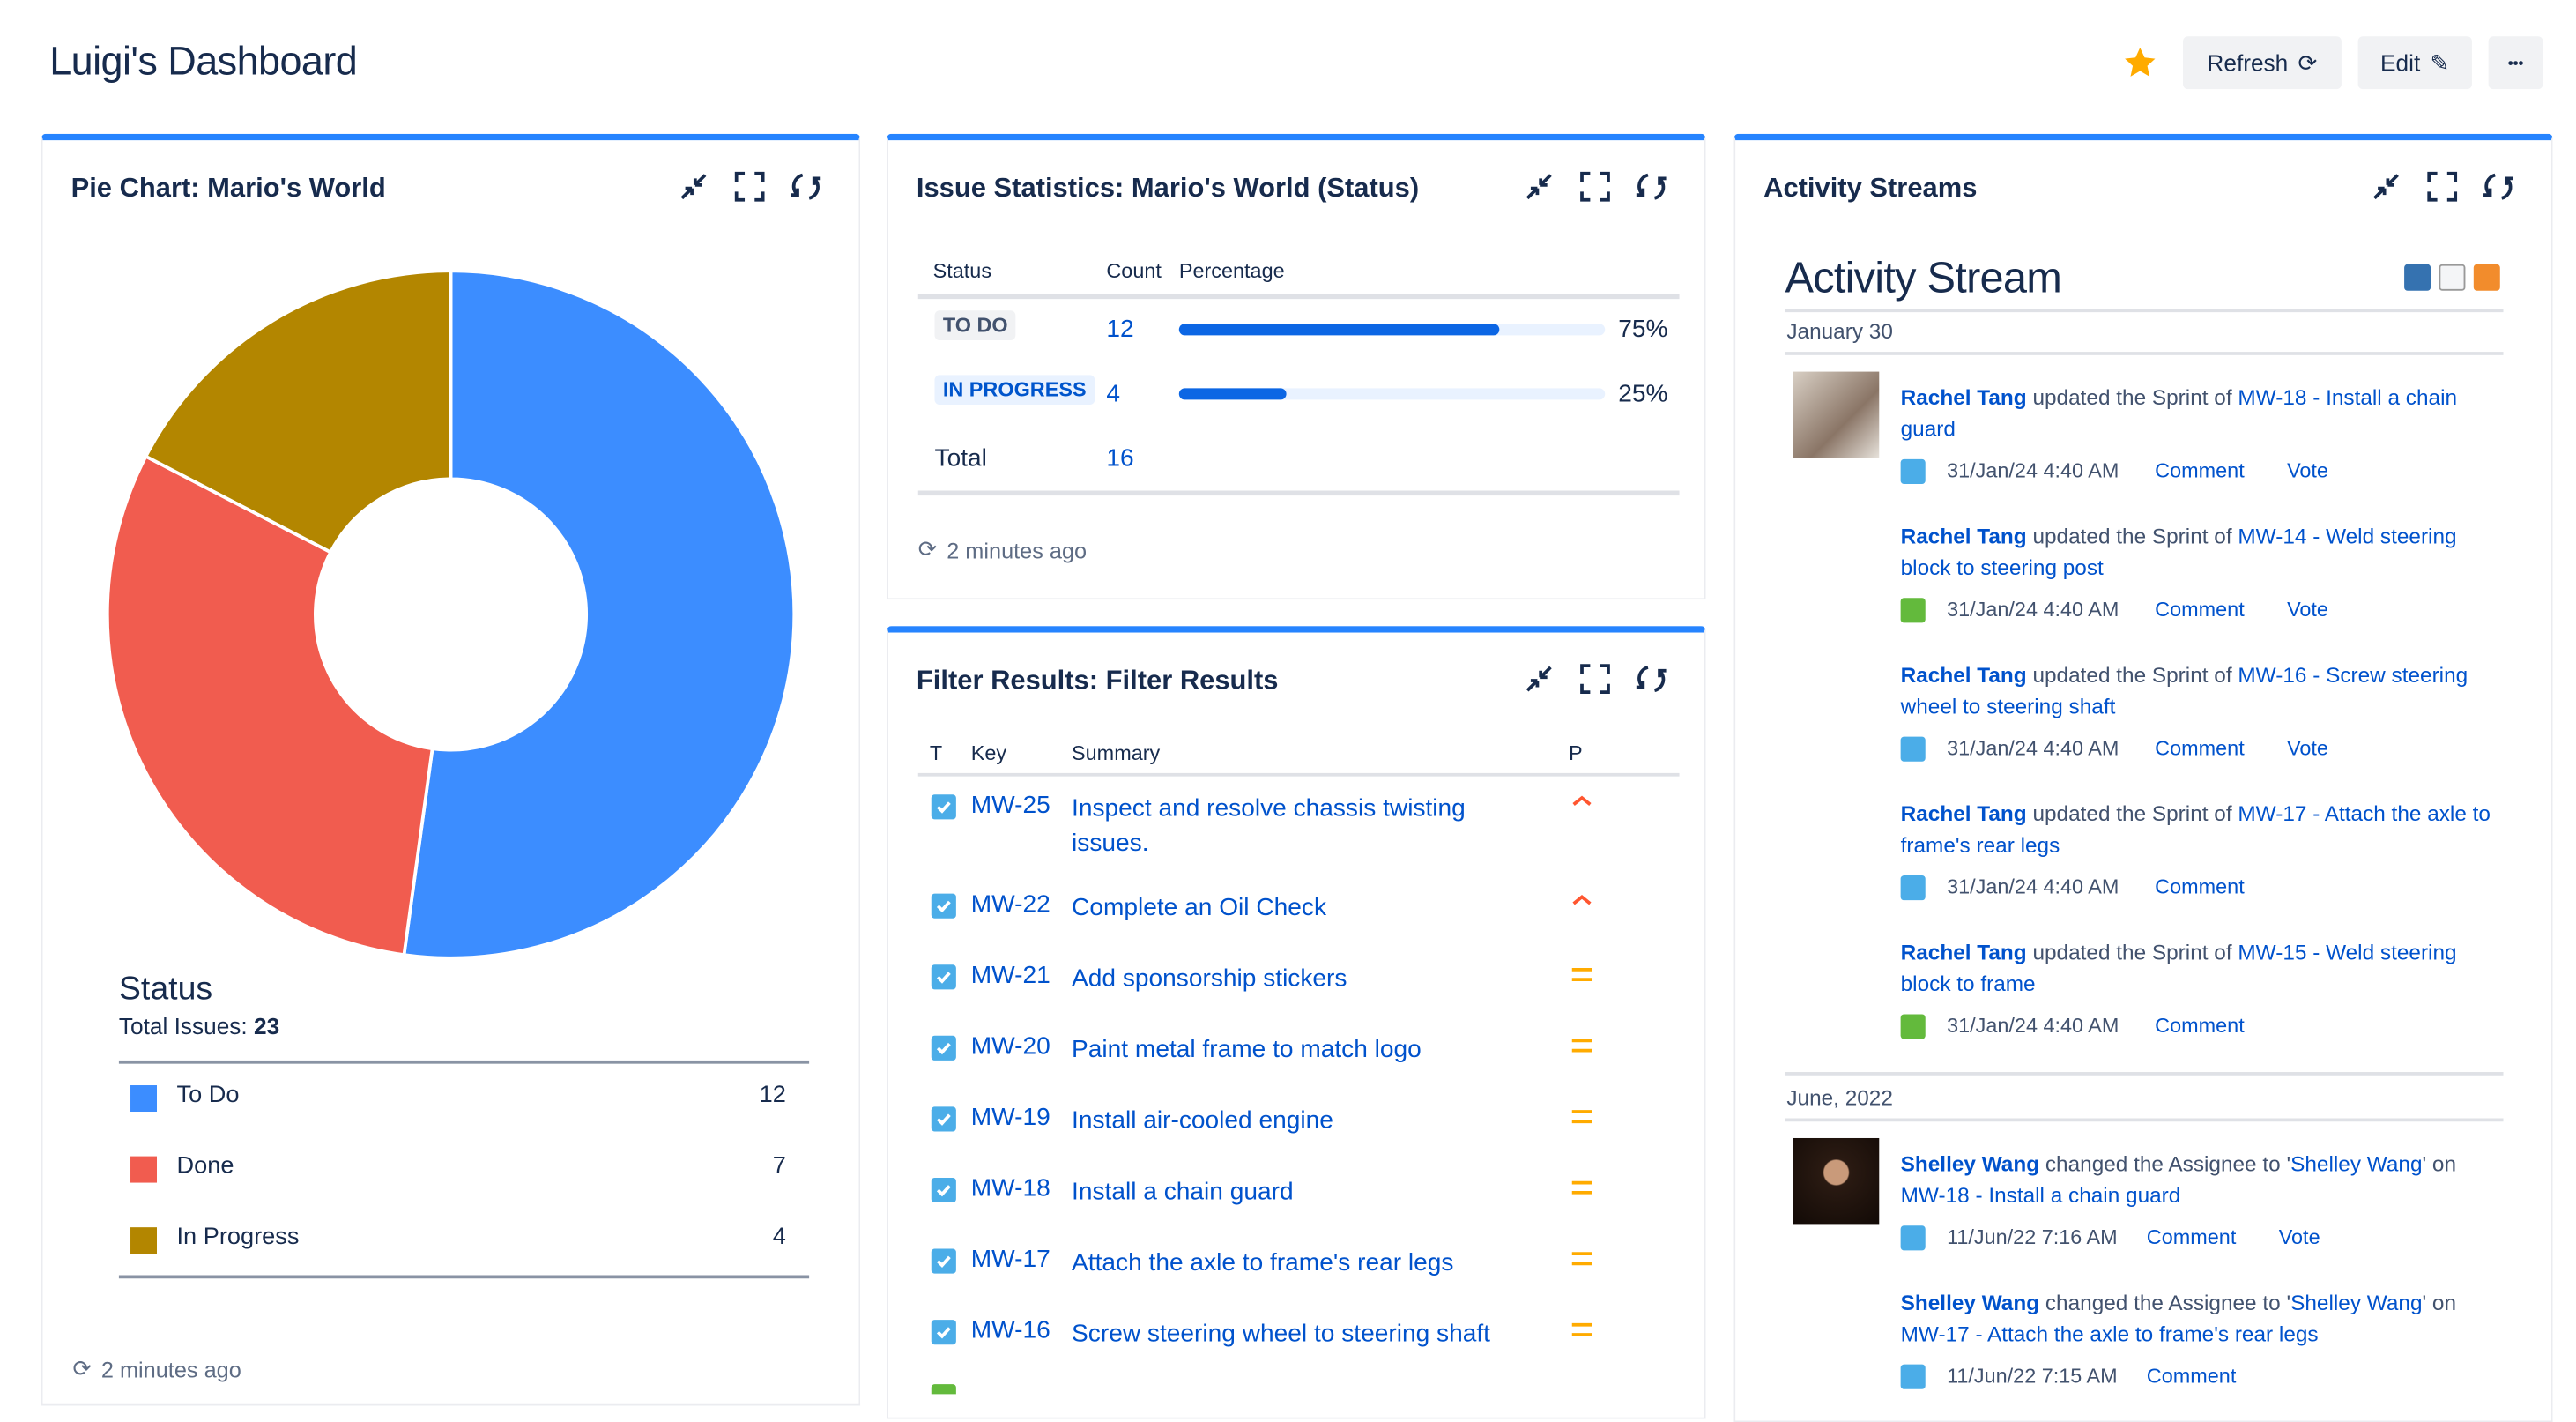 The width and height of the screenshot is (2576, 1422). Describe the element at coordinates (1010, 806) in the screenshot. I see `issue-key: MW-25` at that location.